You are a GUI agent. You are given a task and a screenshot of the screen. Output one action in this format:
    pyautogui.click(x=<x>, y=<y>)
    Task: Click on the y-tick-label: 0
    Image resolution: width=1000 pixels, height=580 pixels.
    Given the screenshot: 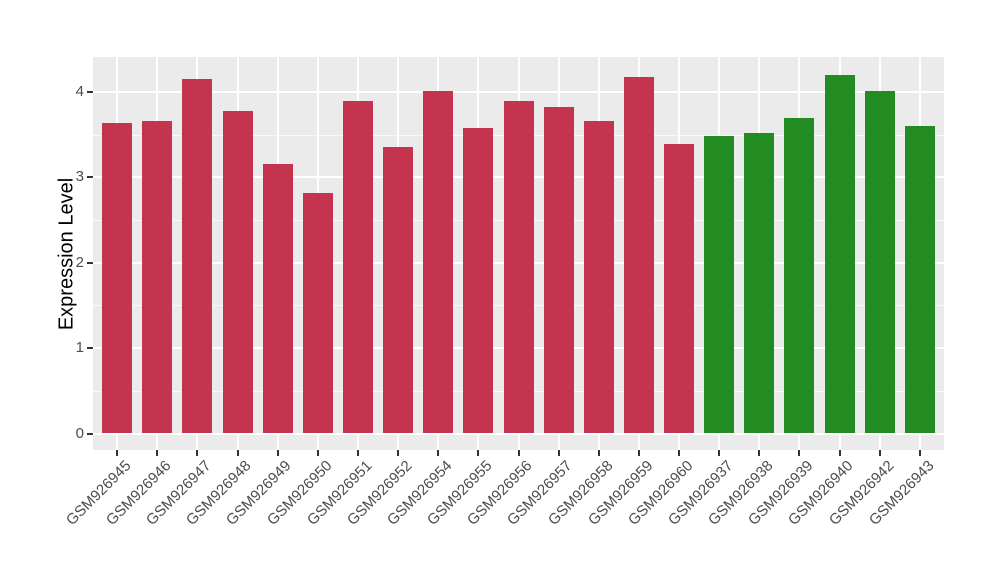 What is the action you would take?
    pyautogui.click(x=79, y=433)
    